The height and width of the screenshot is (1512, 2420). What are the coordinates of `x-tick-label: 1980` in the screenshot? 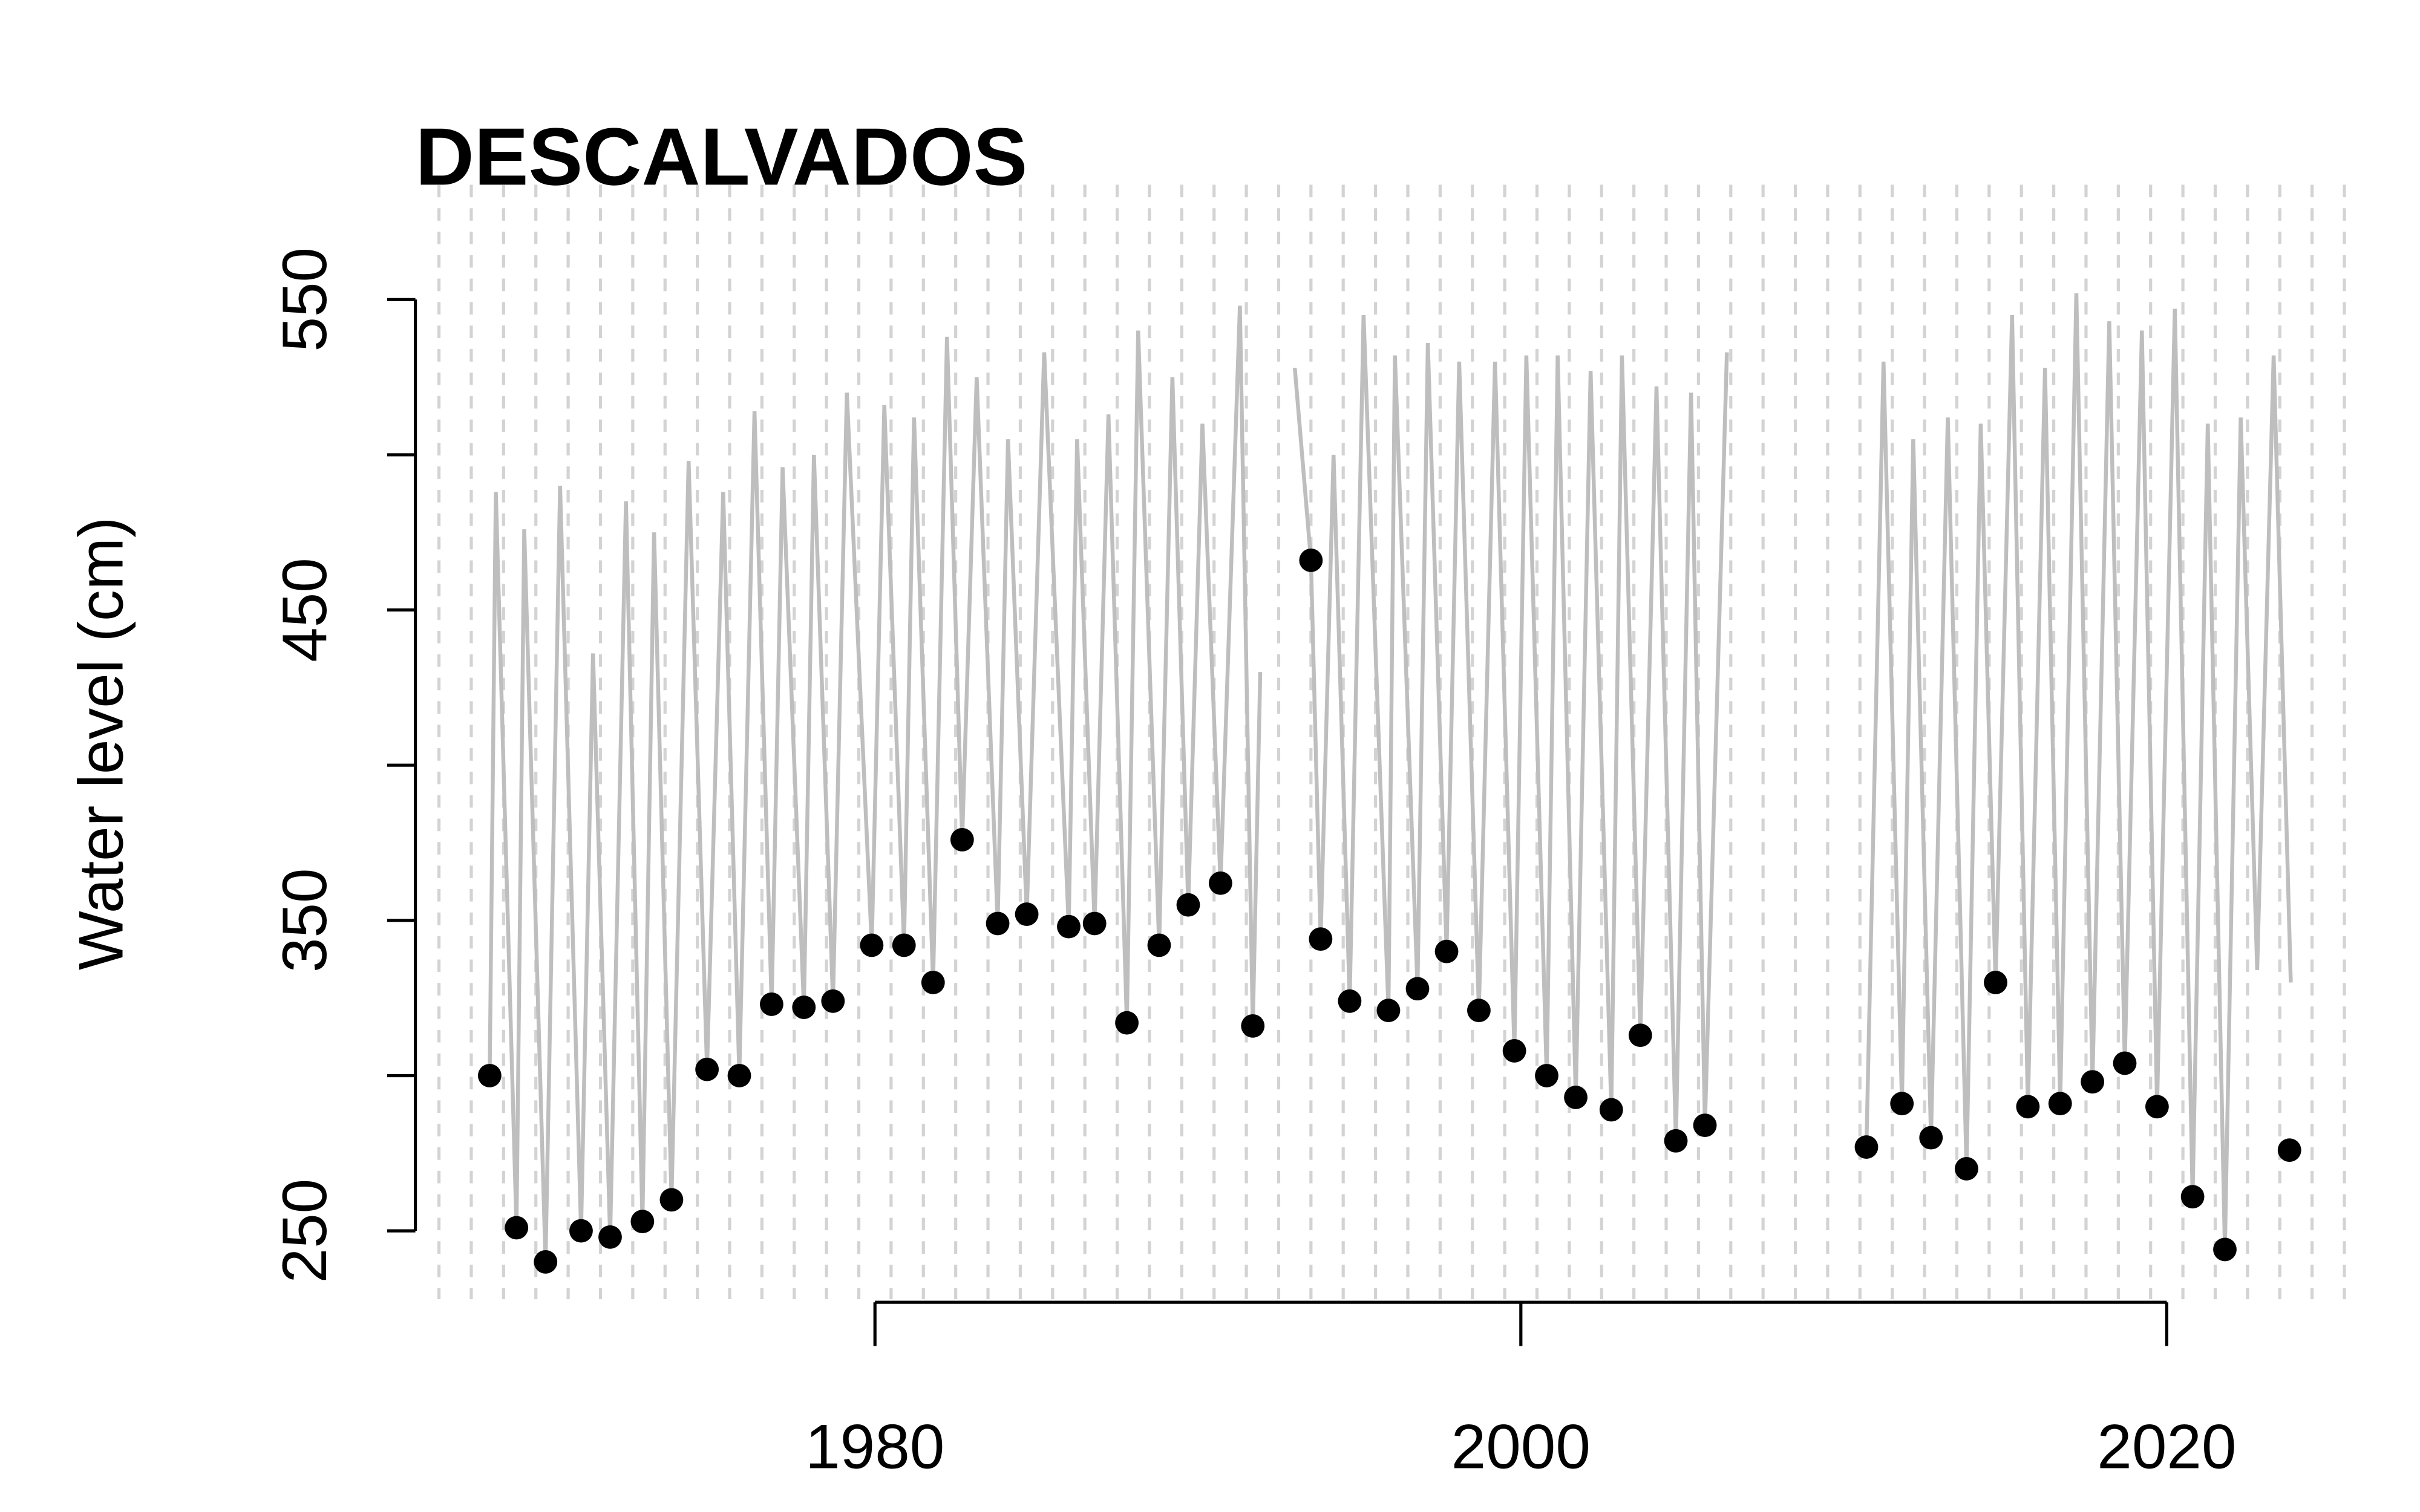 It's located at (874, 1447).